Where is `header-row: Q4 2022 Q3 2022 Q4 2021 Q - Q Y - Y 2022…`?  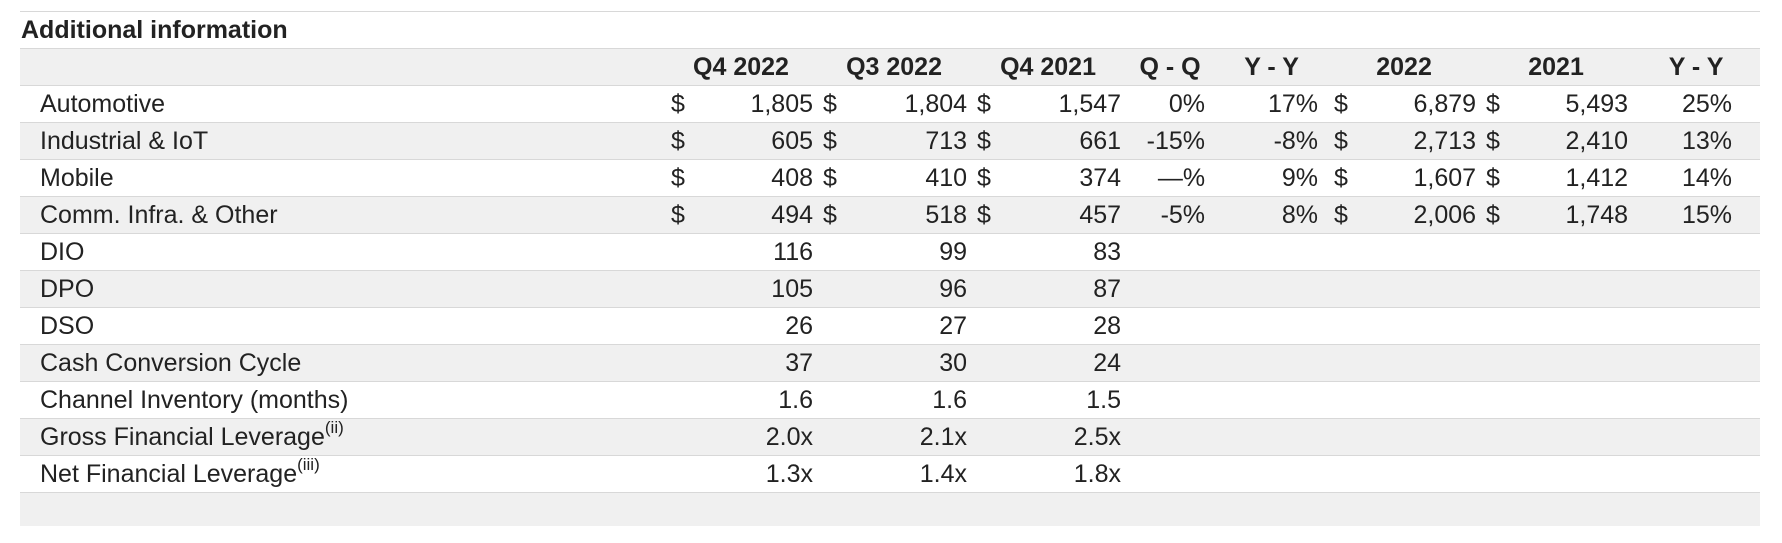 header-row: Q4 2022 Q3 2022 Q4 2021 Q - Q Y - Y 2022… is located at coordinates (890, 67).